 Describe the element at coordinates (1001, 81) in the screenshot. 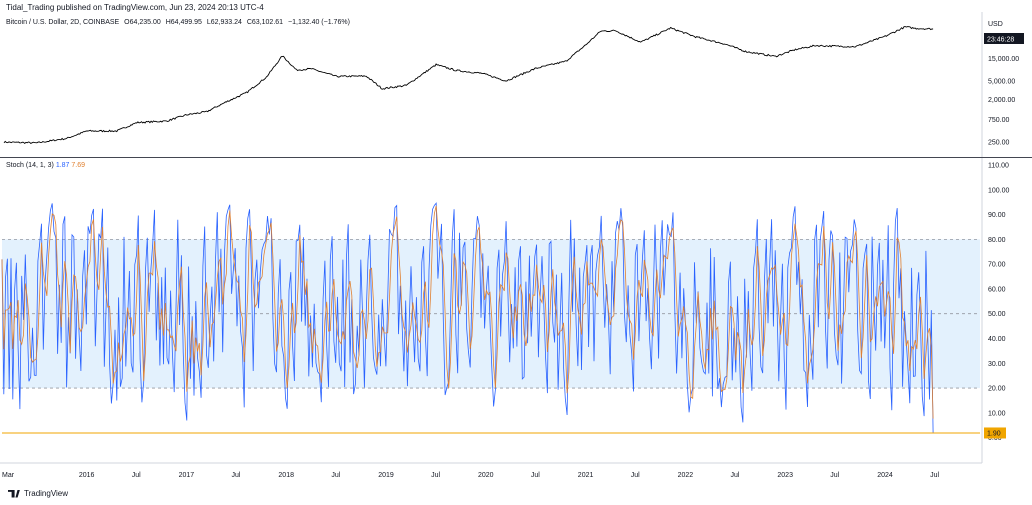

I see `price-tick-label: 5,000.00` at that location.